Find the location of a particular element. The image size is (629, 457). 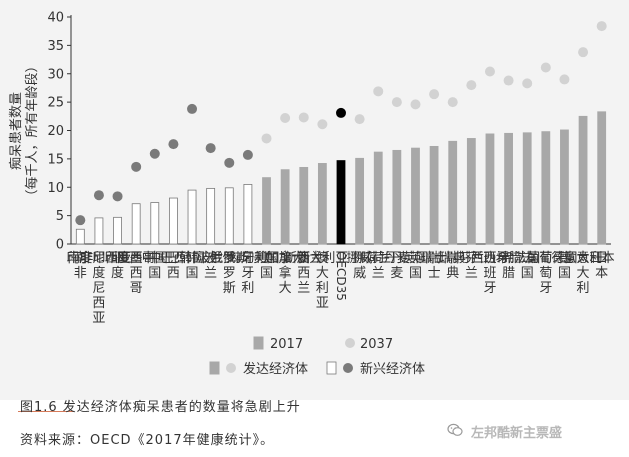

figure-caption: 图1.6 发达经济体痴呆患者的数量将急剧上升 is located at coordinates (160, 407).